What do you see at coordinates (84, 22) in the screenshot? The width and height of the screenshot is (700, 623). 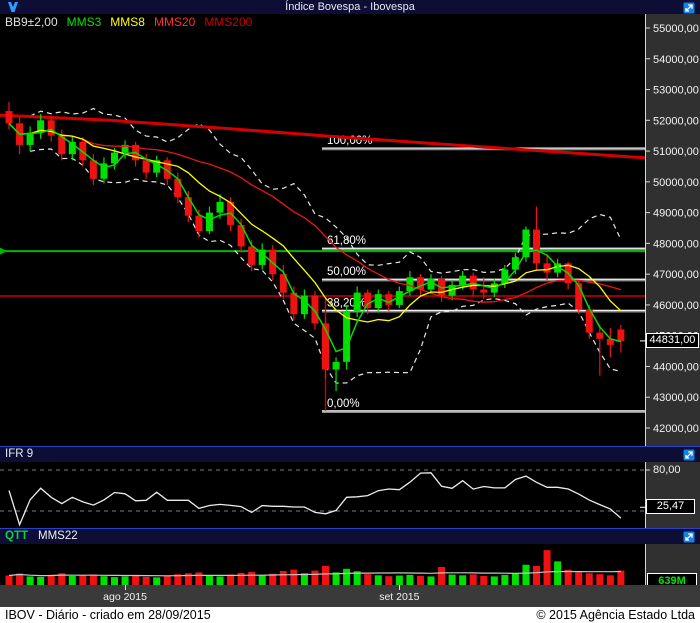 I see `legend-mms3: MMS3` at bounding box center [84, 22].